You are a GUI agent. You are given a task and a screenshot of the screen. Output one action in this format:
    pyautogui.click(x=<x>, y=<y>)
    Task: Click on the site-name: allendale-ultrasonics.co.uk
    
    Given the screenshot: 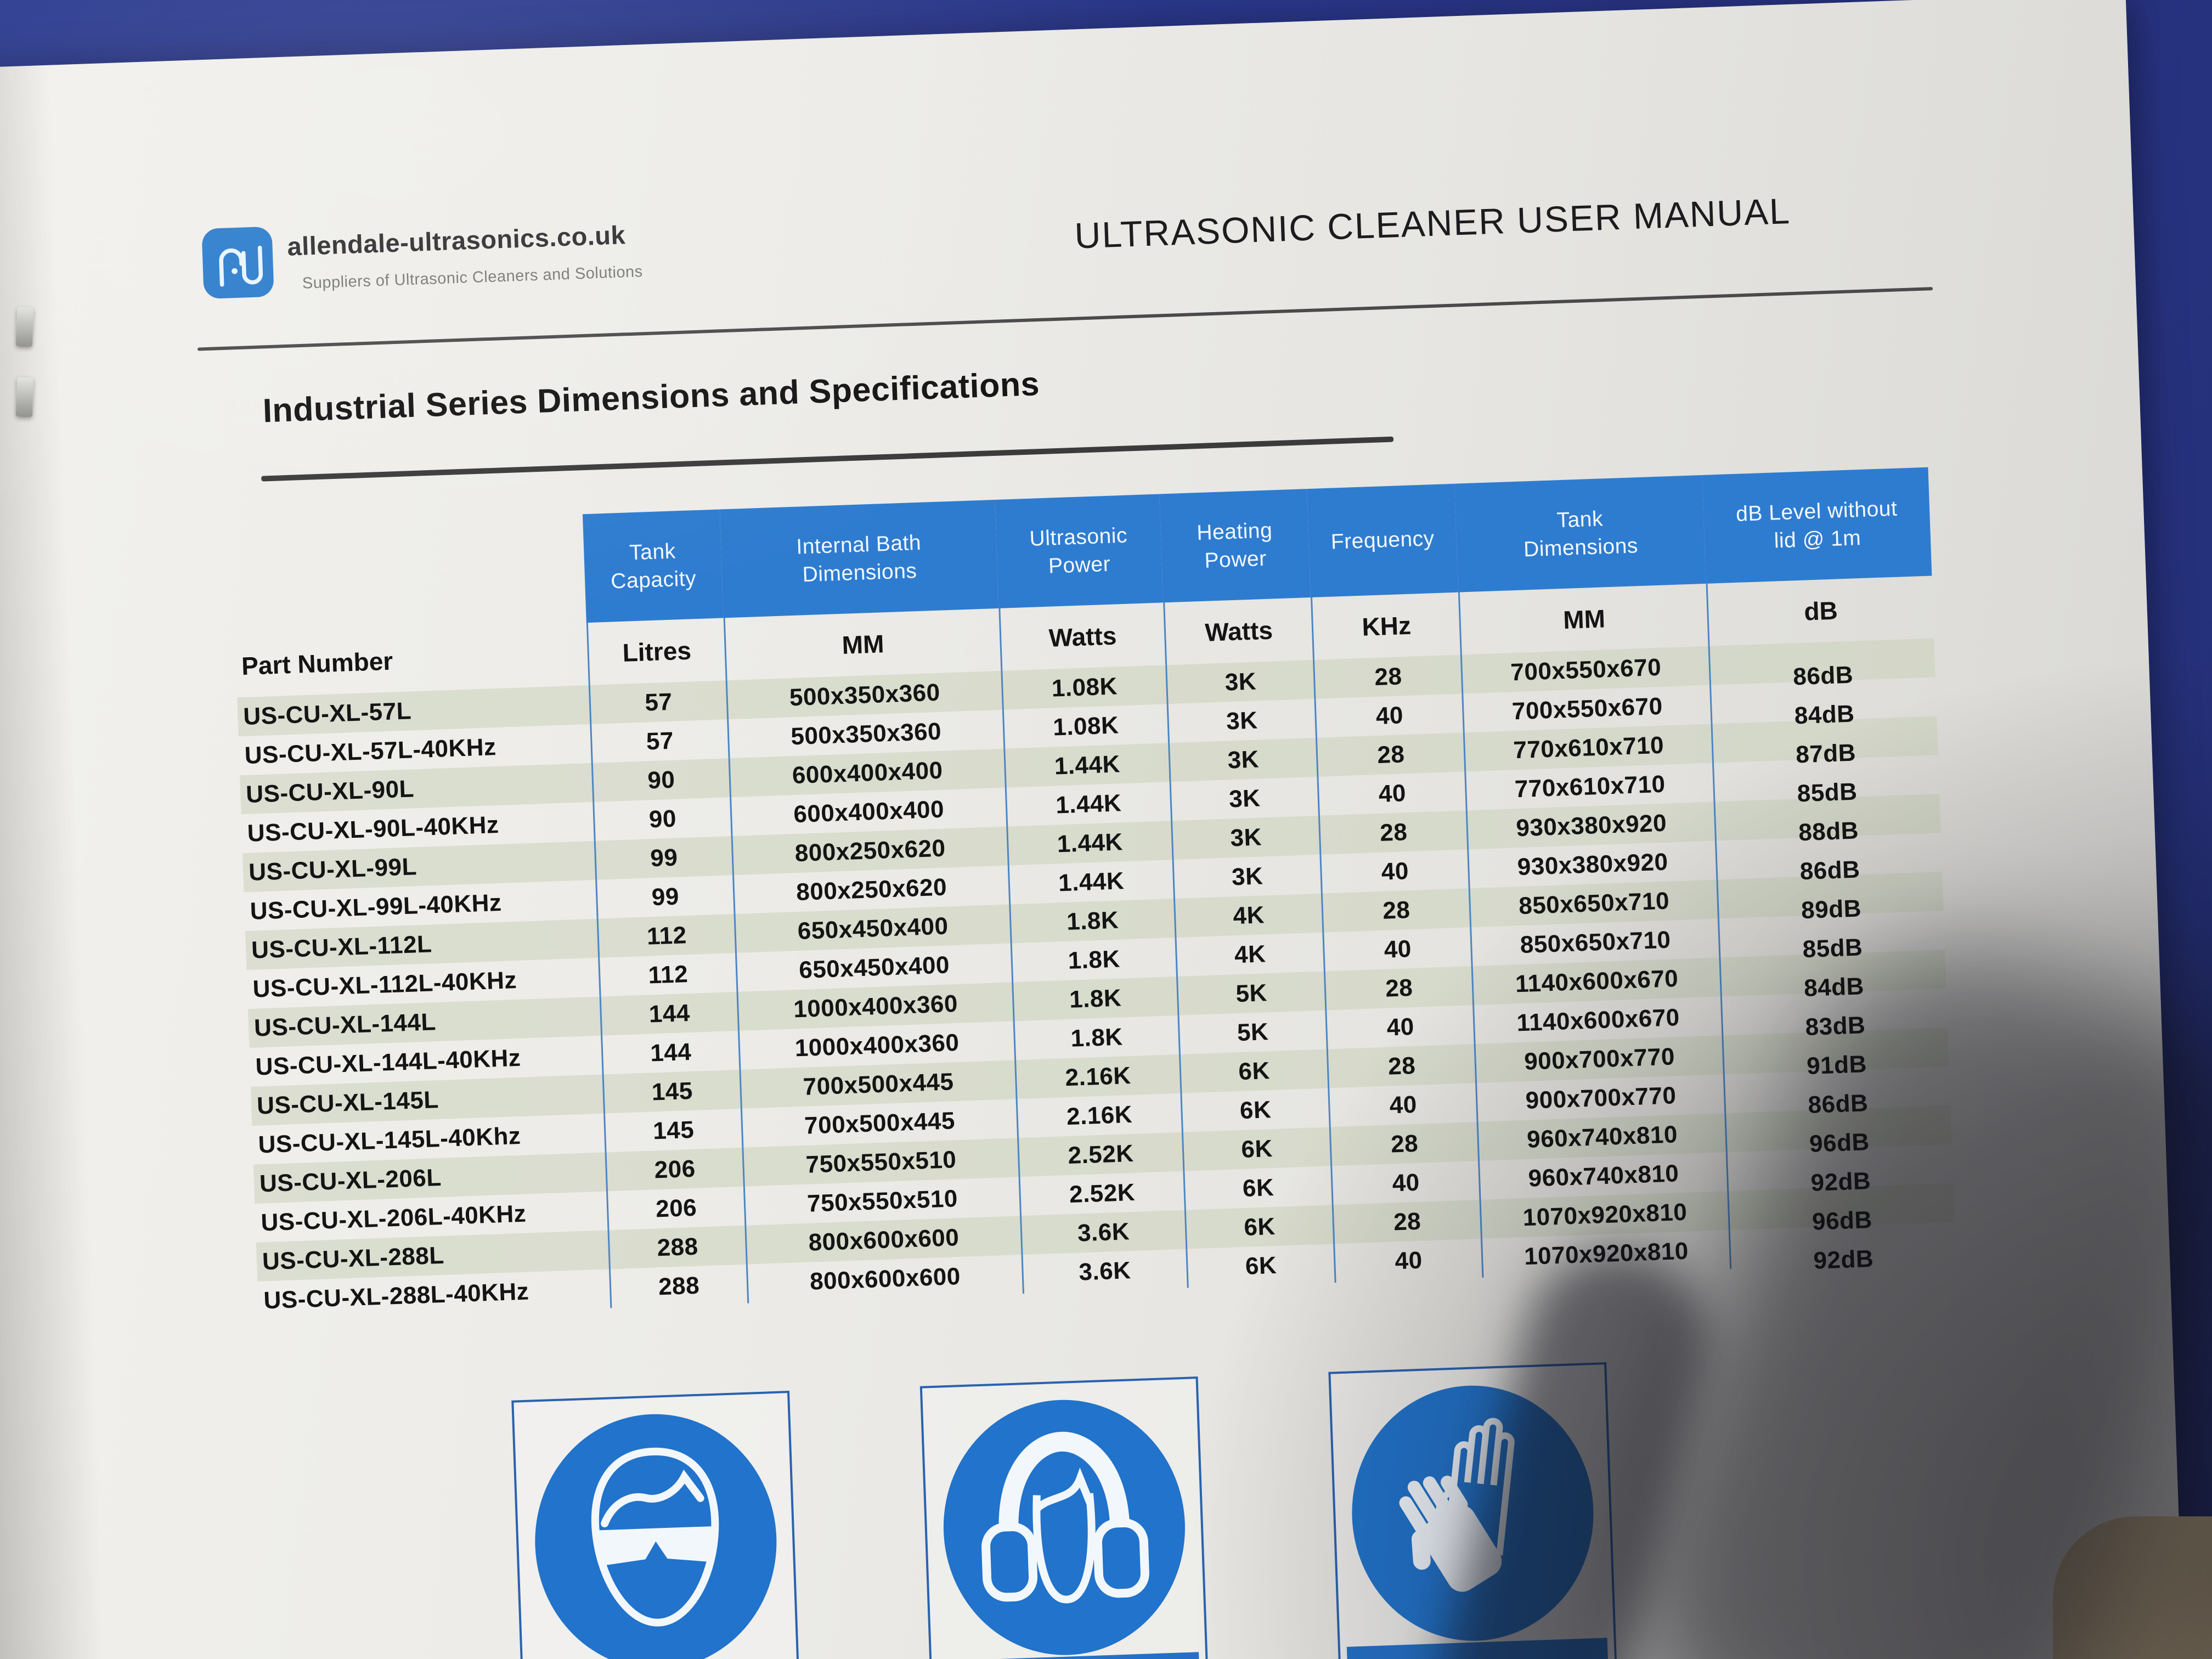 What is the action you would take?
    pyautogui.click(x=456, y=241)
    